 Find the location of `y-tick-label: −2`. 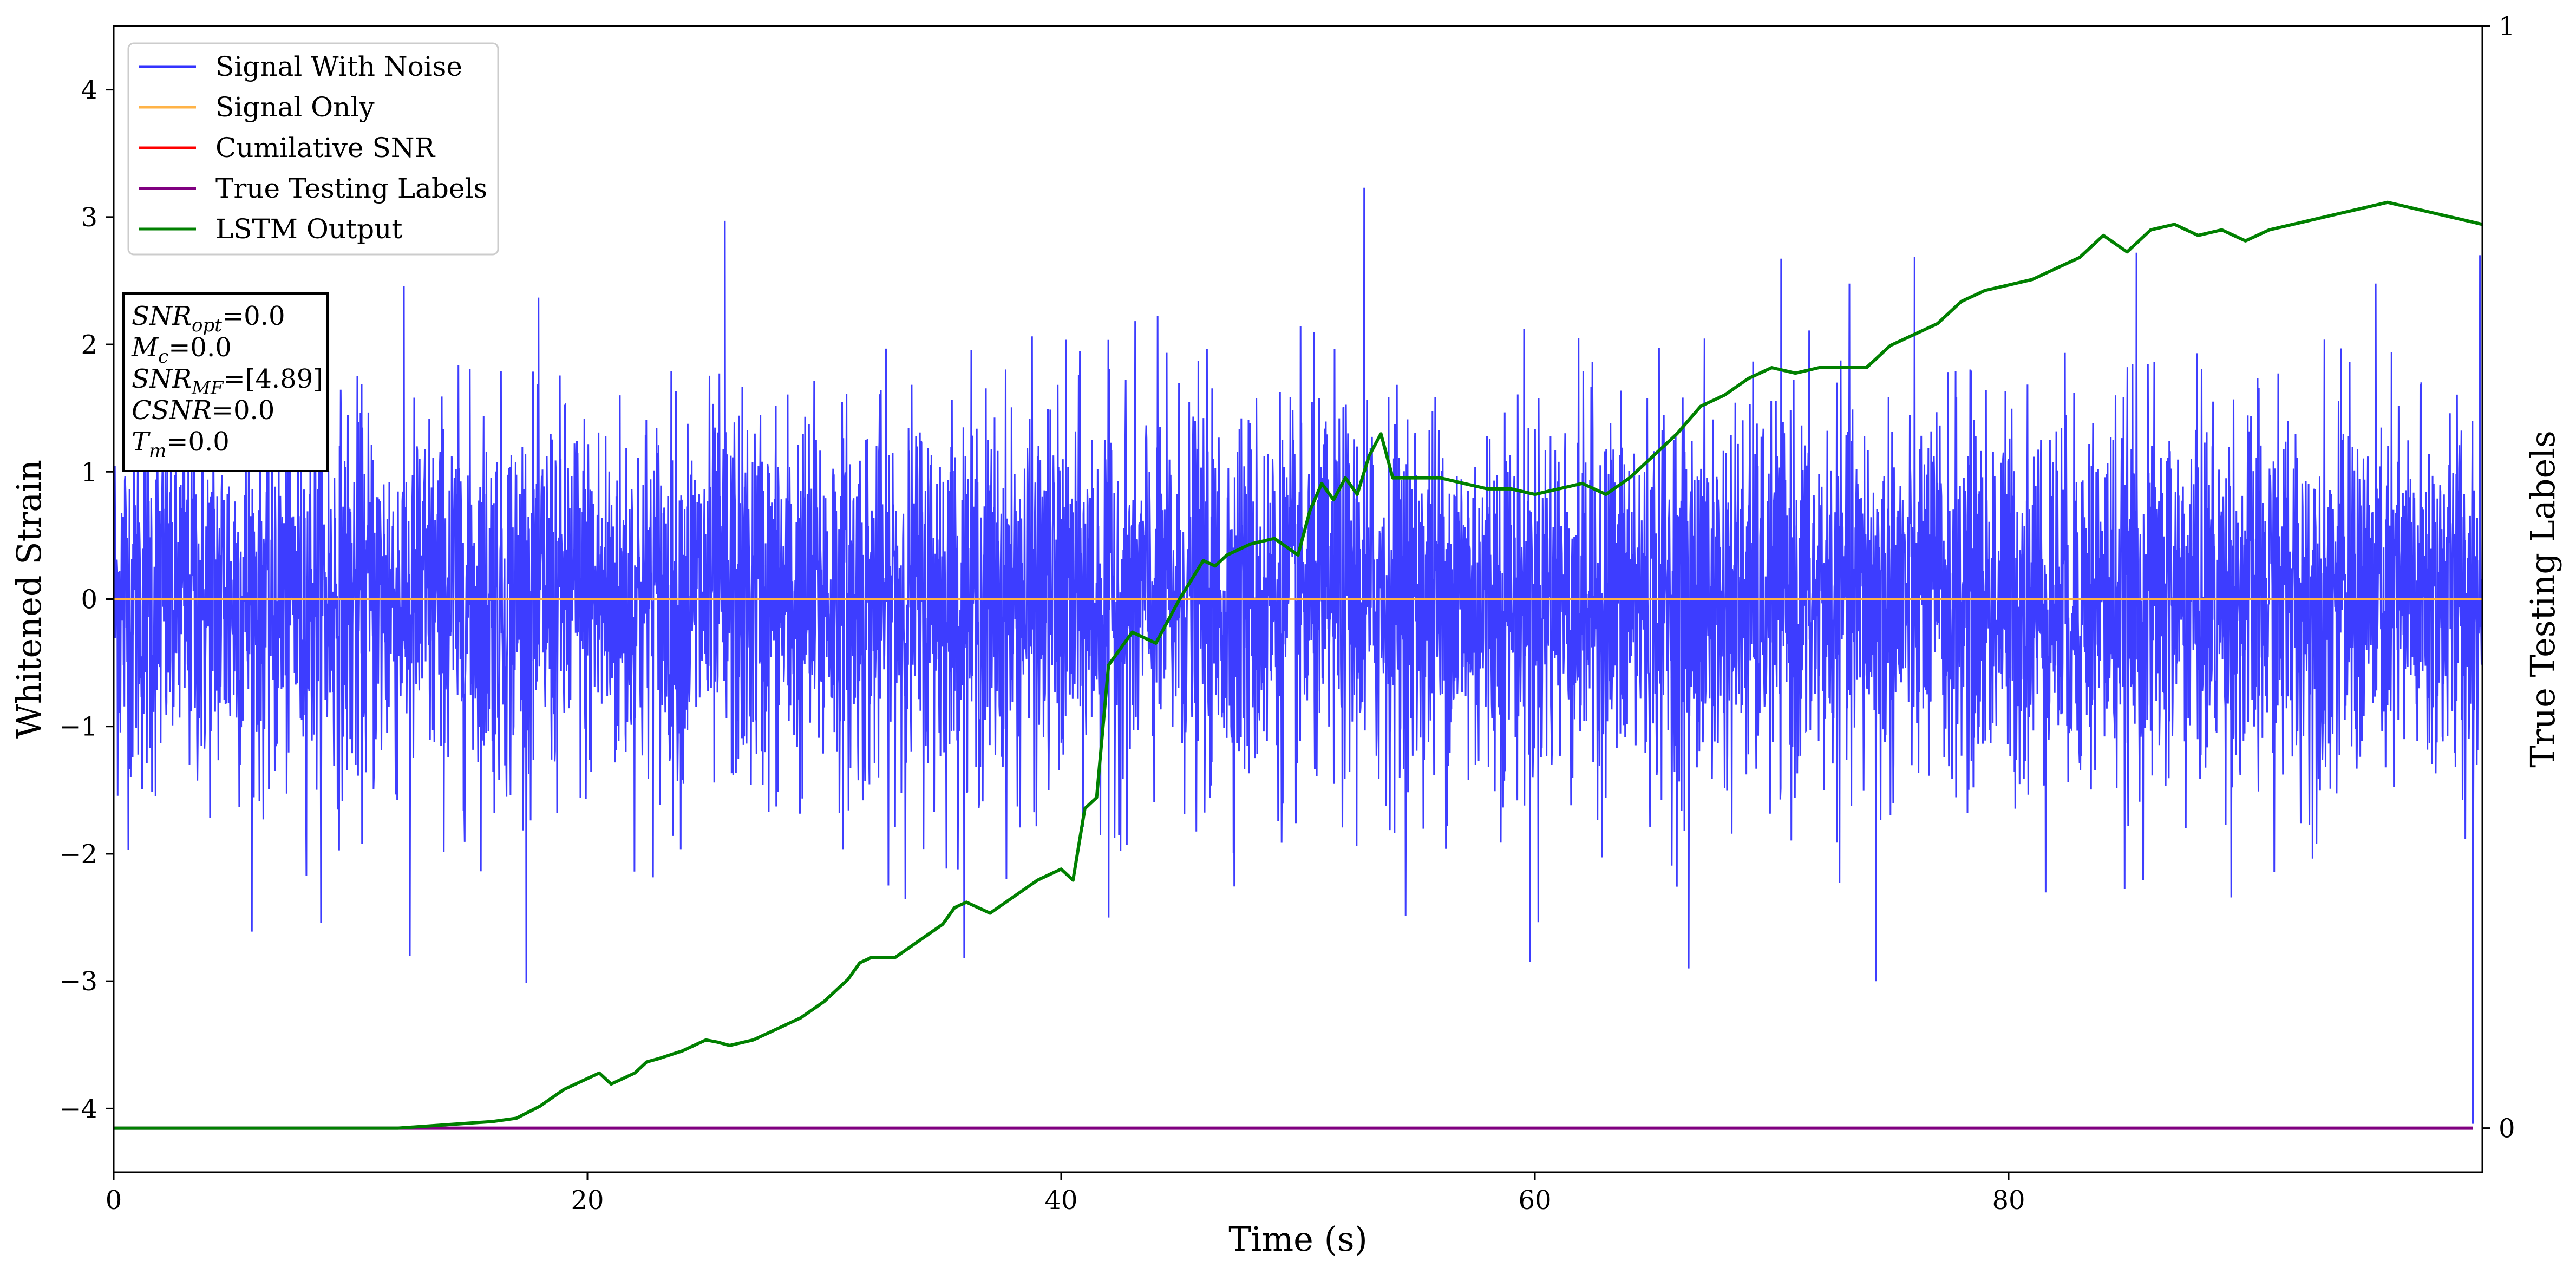

y-tick-label: −2 is located at coordinates (78, 854).